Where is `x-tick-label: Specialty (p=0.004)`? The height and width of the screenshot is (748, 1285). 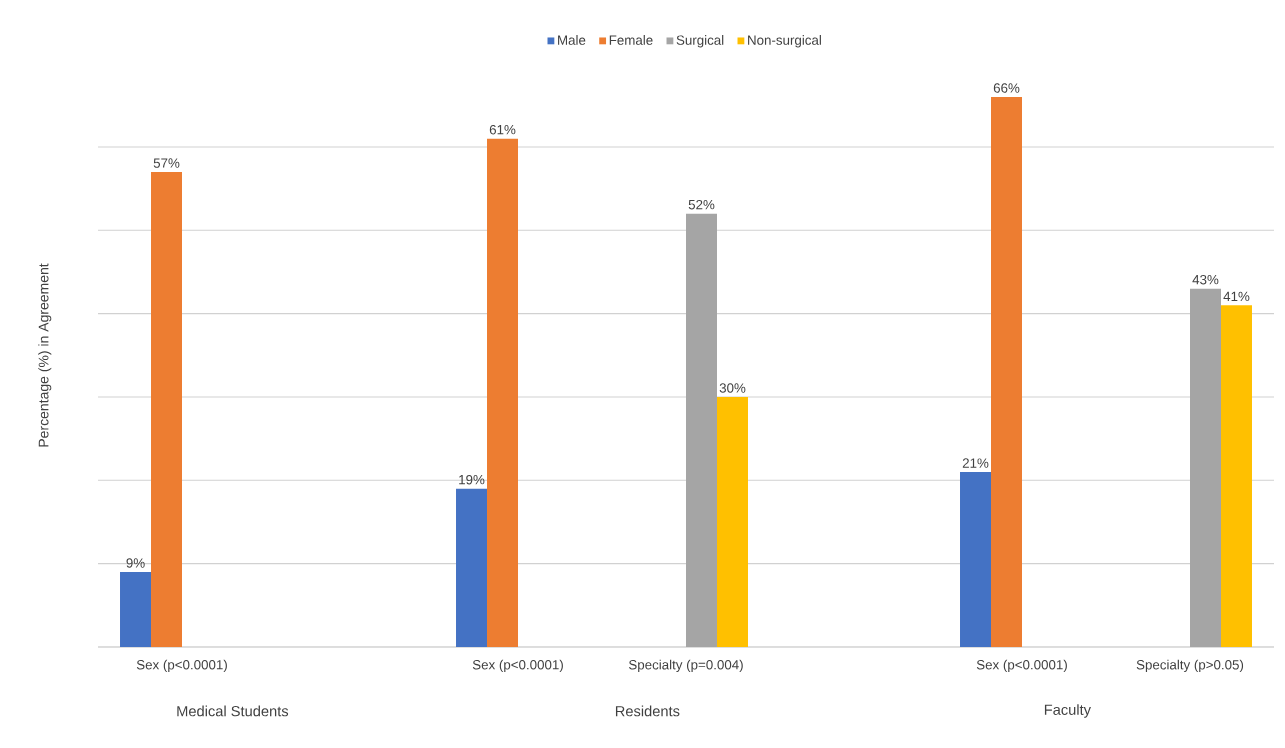
x-tick-label: Specialty (p=0.004) is located at coordinates (685, 666).